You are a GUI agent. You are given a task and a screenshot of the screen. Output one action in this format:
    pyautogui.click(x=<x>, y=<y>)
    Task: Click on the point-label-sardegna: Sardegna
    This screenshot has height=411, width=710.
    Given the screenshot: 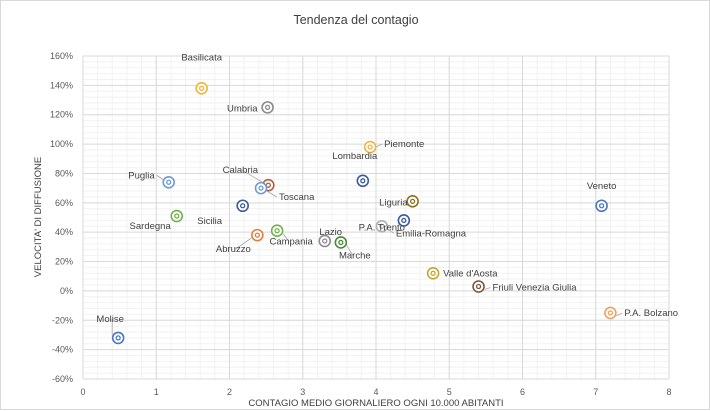 What is the action you would take?
    pyautogui.click(x=151, y=226)
    